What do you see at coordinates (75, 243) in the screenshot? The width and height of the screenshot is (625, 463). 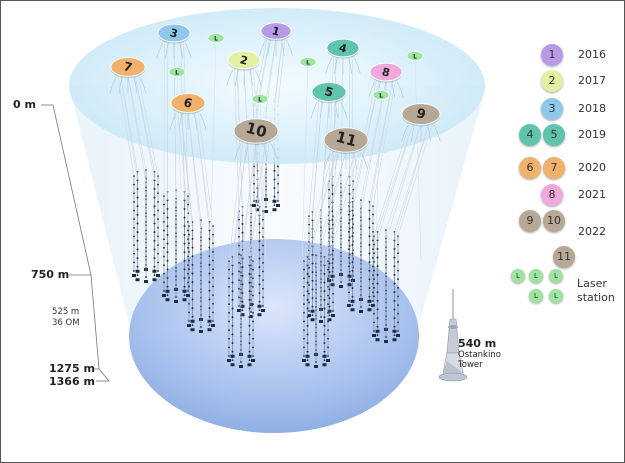 I see `depth-scale-lines` at bounding box center [75, 243].